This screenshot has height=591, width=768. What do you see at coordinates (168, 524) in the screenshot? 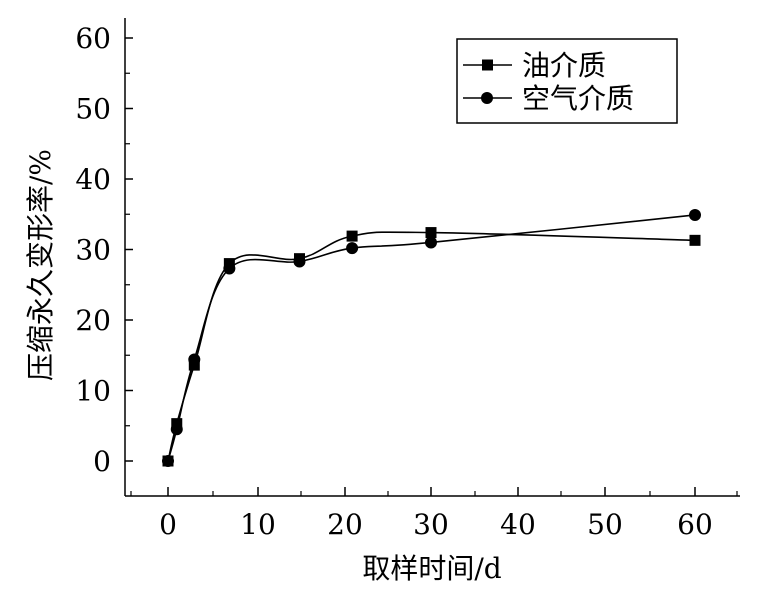
I see `x-tick-label: 0` at bounding box center [168, 524].